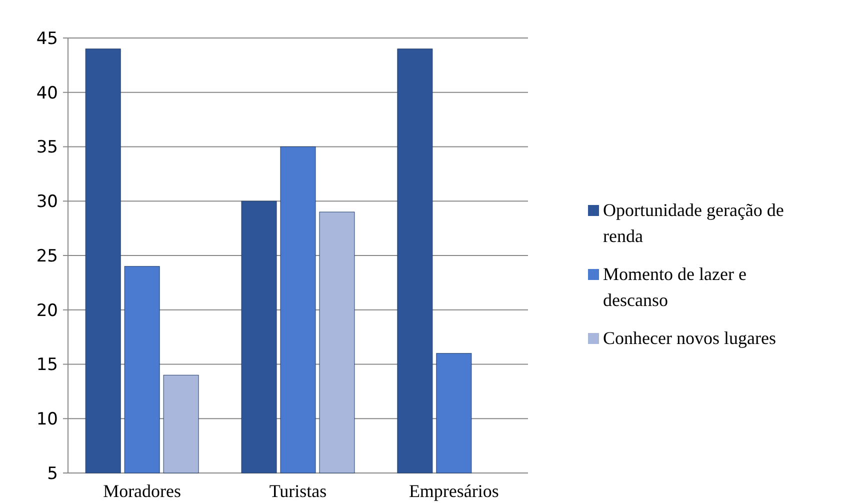 This screenshot has height=503, width=866. What do you see at coordinates (453, 491) in the screenshot?
I see `x-tick-label: Empresários` at bounding box center [453, 491].